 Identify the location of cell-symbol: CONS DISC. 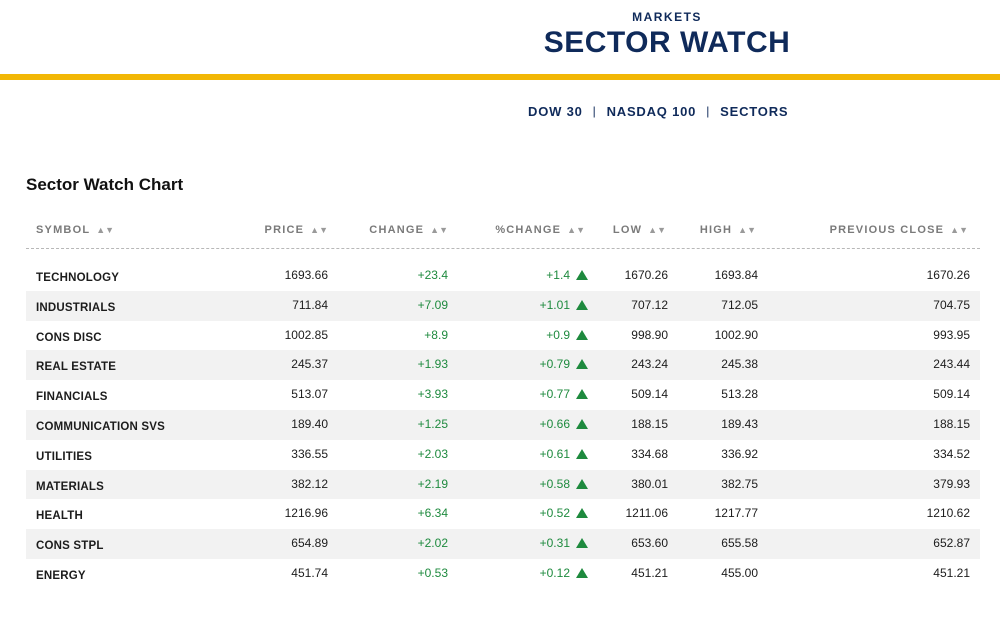
(69, 339).